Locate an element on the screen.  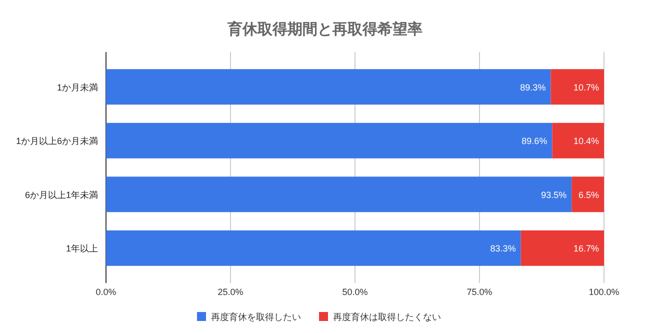
legend-label: 再度育休は取得したくない is located at coordinates (387, 317).